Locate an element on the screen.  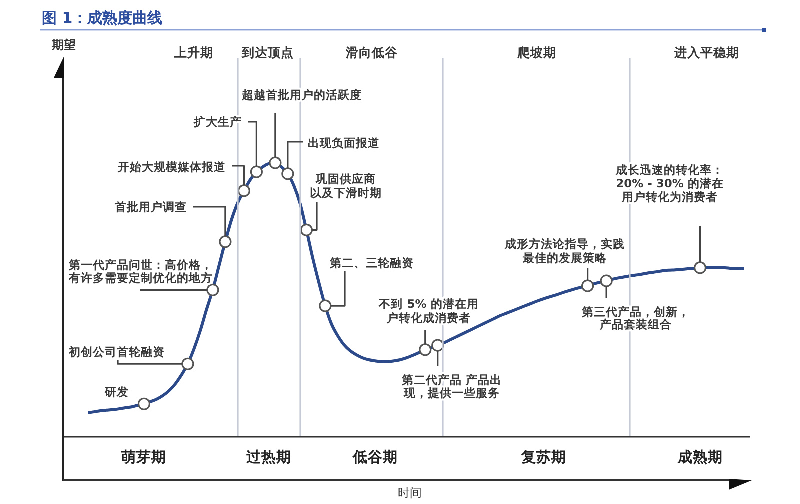
text: 出现负面报道 is located at coordinates (344, 143).